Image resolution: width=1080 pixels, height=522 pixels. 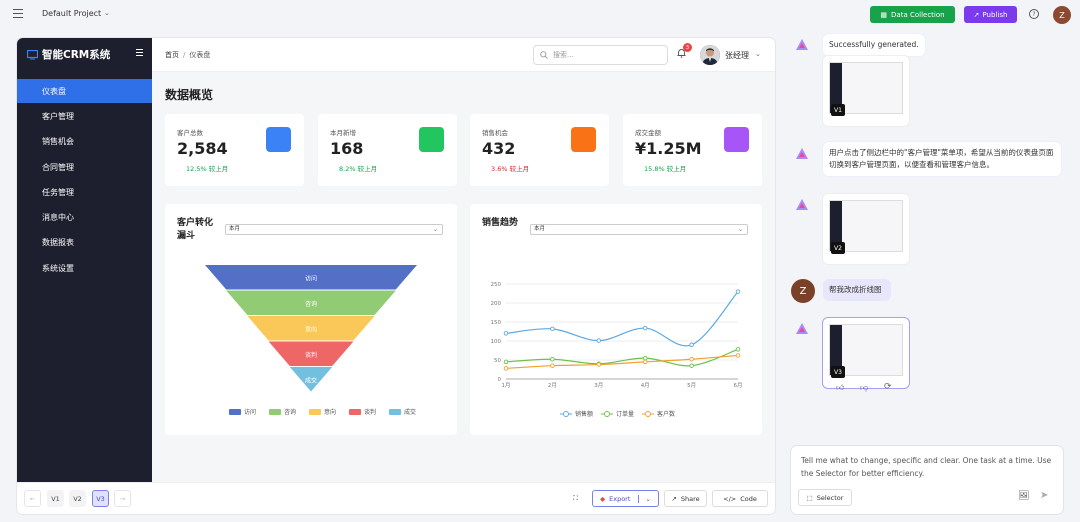 I want to click on version-button-v1: V1, so click(x=55, y=498).